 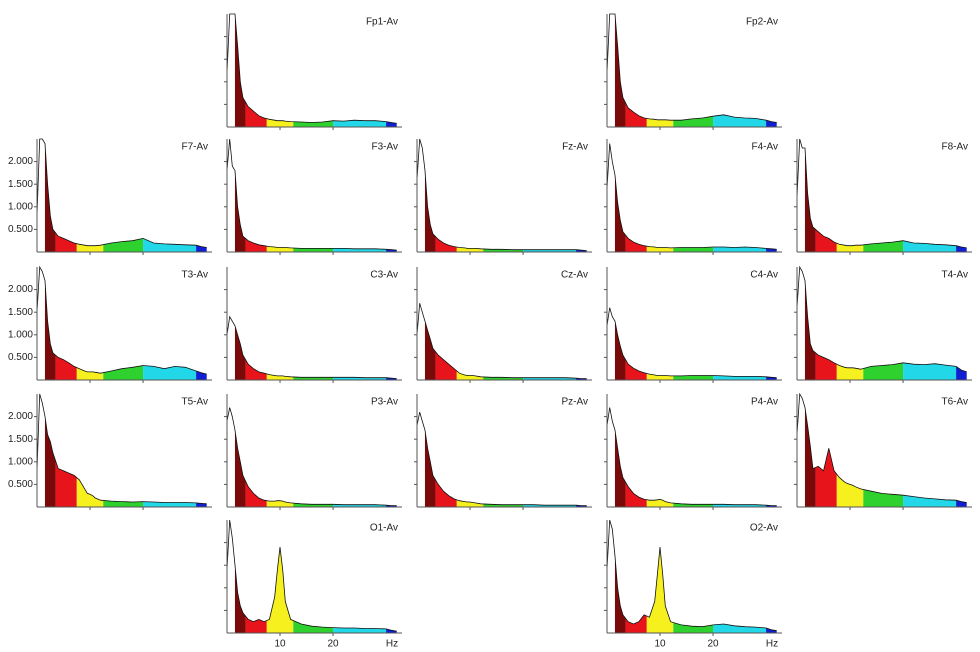 What do you see at coordinates (382, 22) in the screenshot?
I see `channel-title: Fp1-Av` at bounding box center [382, 22].